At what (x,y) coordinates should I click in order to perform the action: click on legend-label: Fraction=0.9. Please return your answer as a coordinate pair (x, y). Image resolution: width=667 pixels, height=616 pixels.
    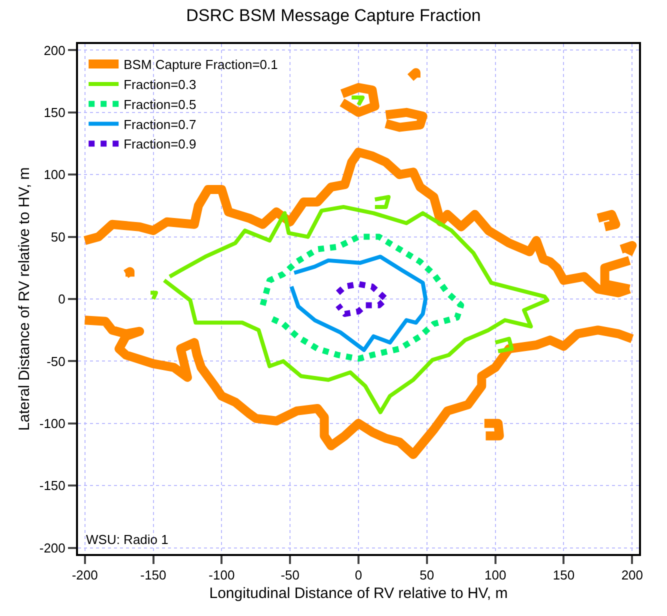
    Looking at the image, I should click on (160, 144).